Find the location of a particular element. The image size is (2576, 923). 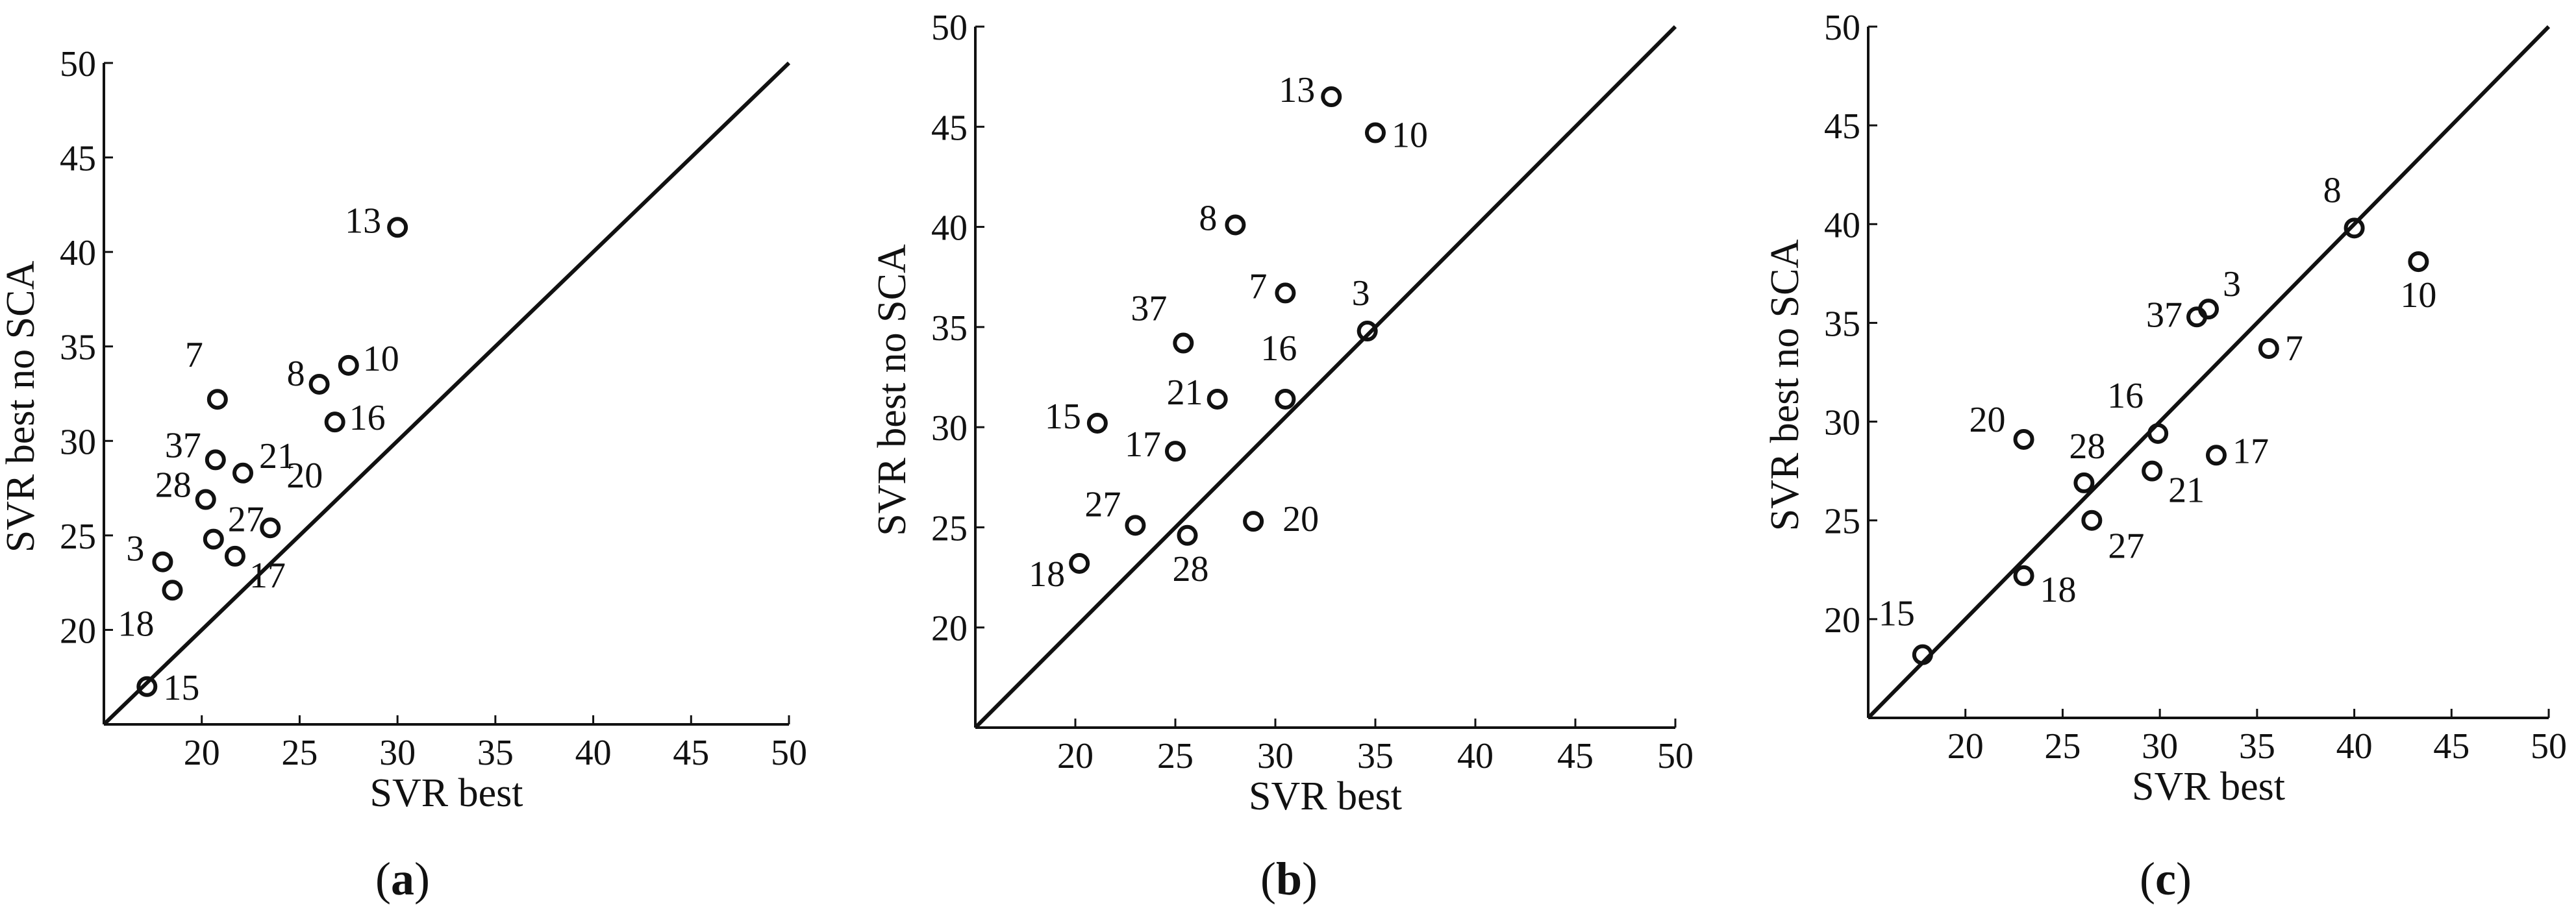

point-label: 15 is located at coordinates (1063, 417).